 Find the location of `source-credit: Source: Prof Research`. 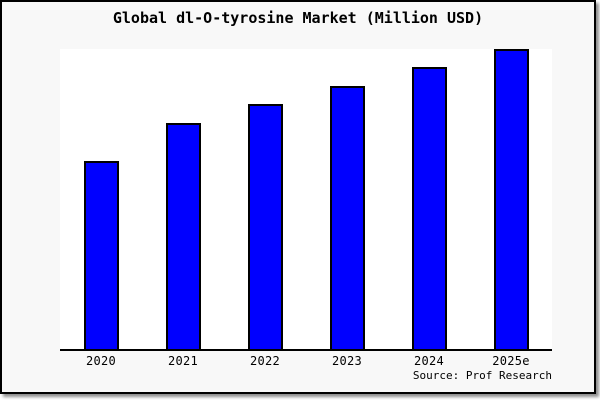

source-credit: Source: Prof Research is located at coordinates (482, 375).